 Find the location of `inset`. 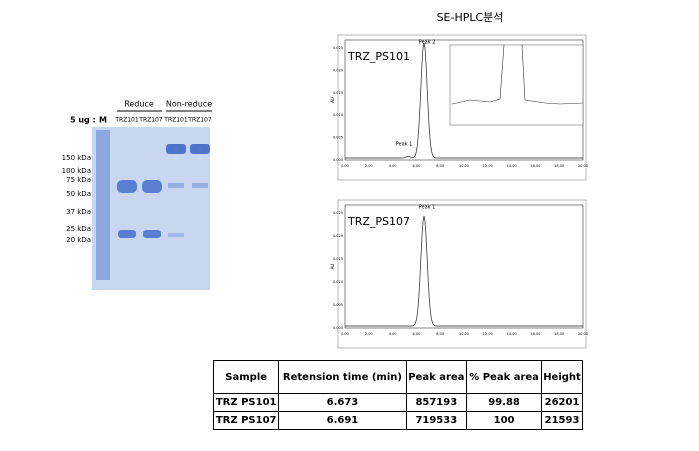

inset is located at coordinates (516, 85).